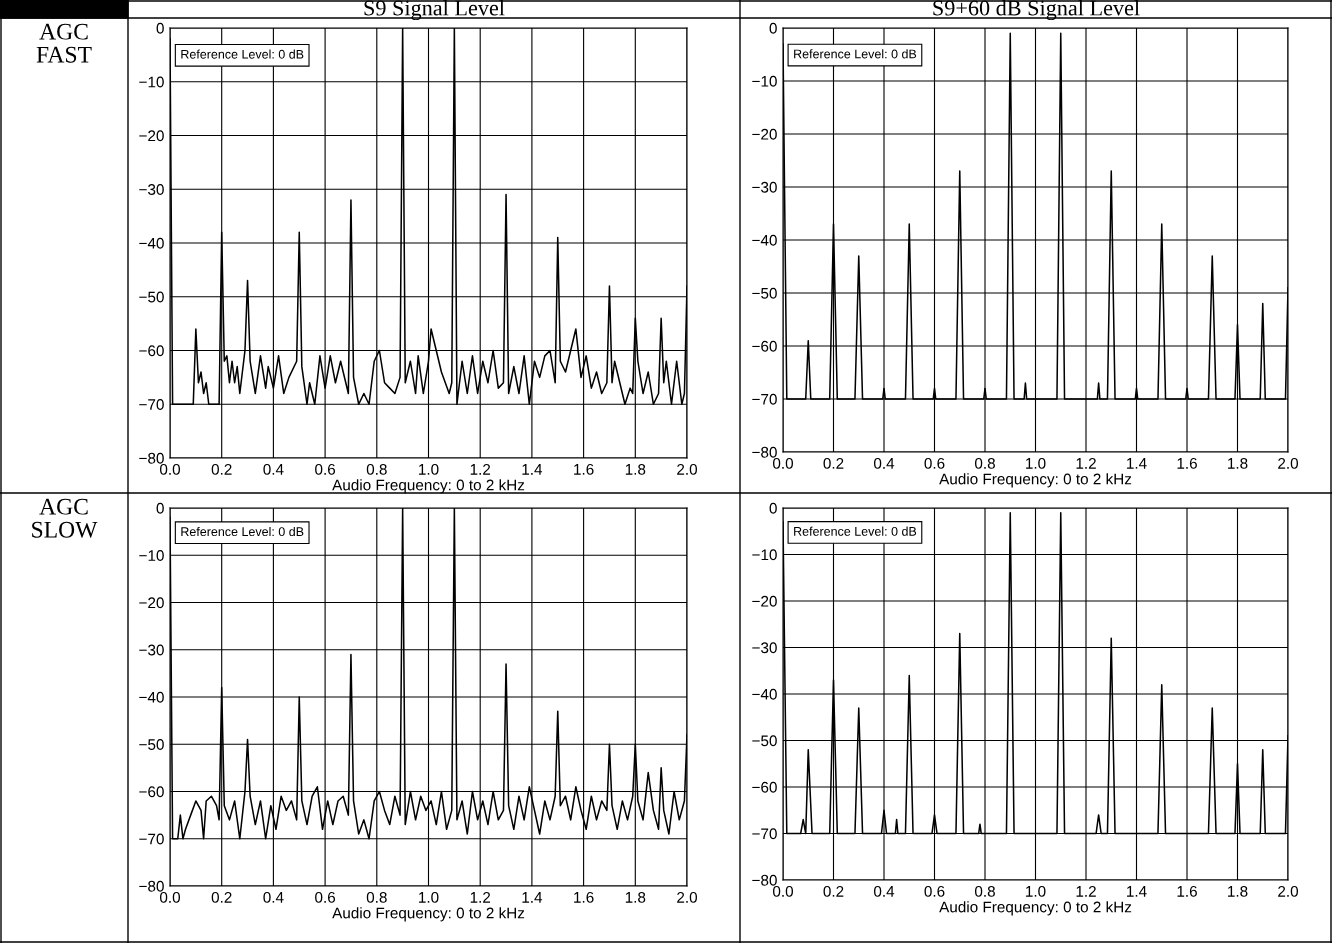 The height and width of the screenshot is (943, 1332). Describe the element at coordinates (64, 43) in the screenshot. I see `text: AGC FAST` at that location.